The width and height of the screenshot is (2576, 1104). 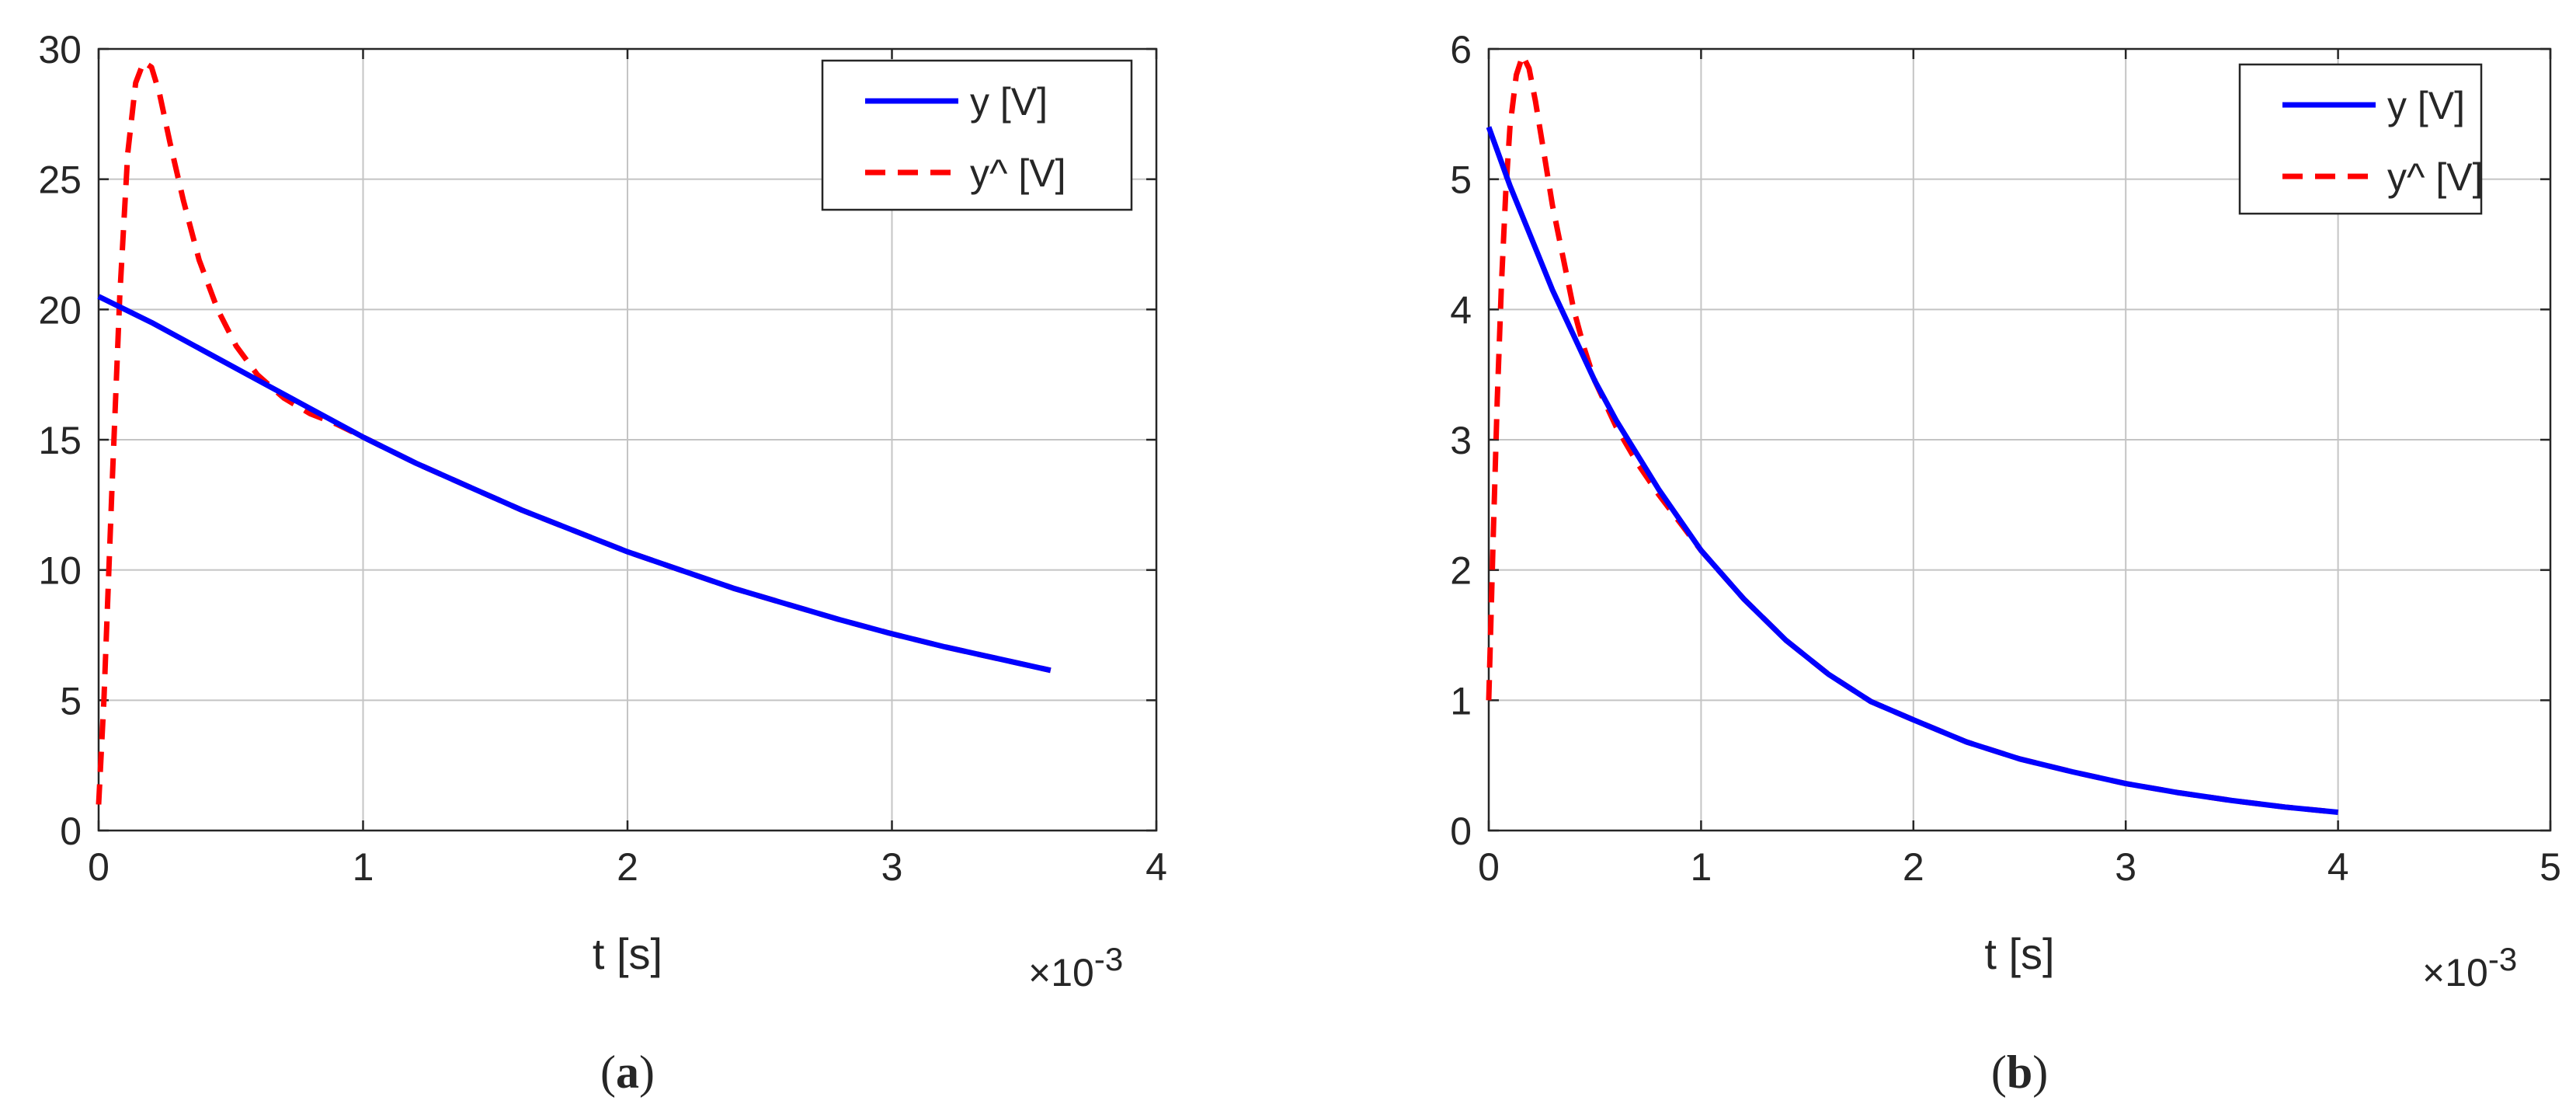 I want to click on y-tick-label: 15, so click(x=60, y=441).